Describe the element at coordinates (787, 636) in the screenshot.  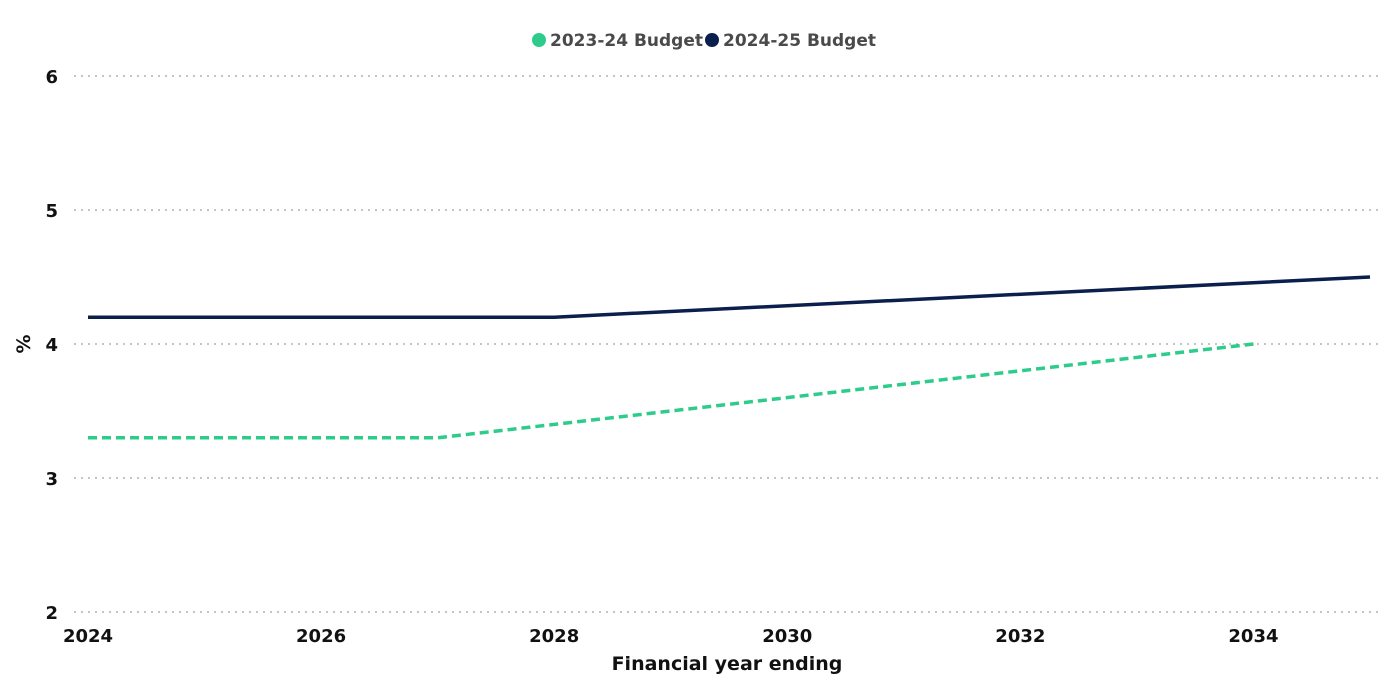
I see `x-tick-label: 2030` at that location.